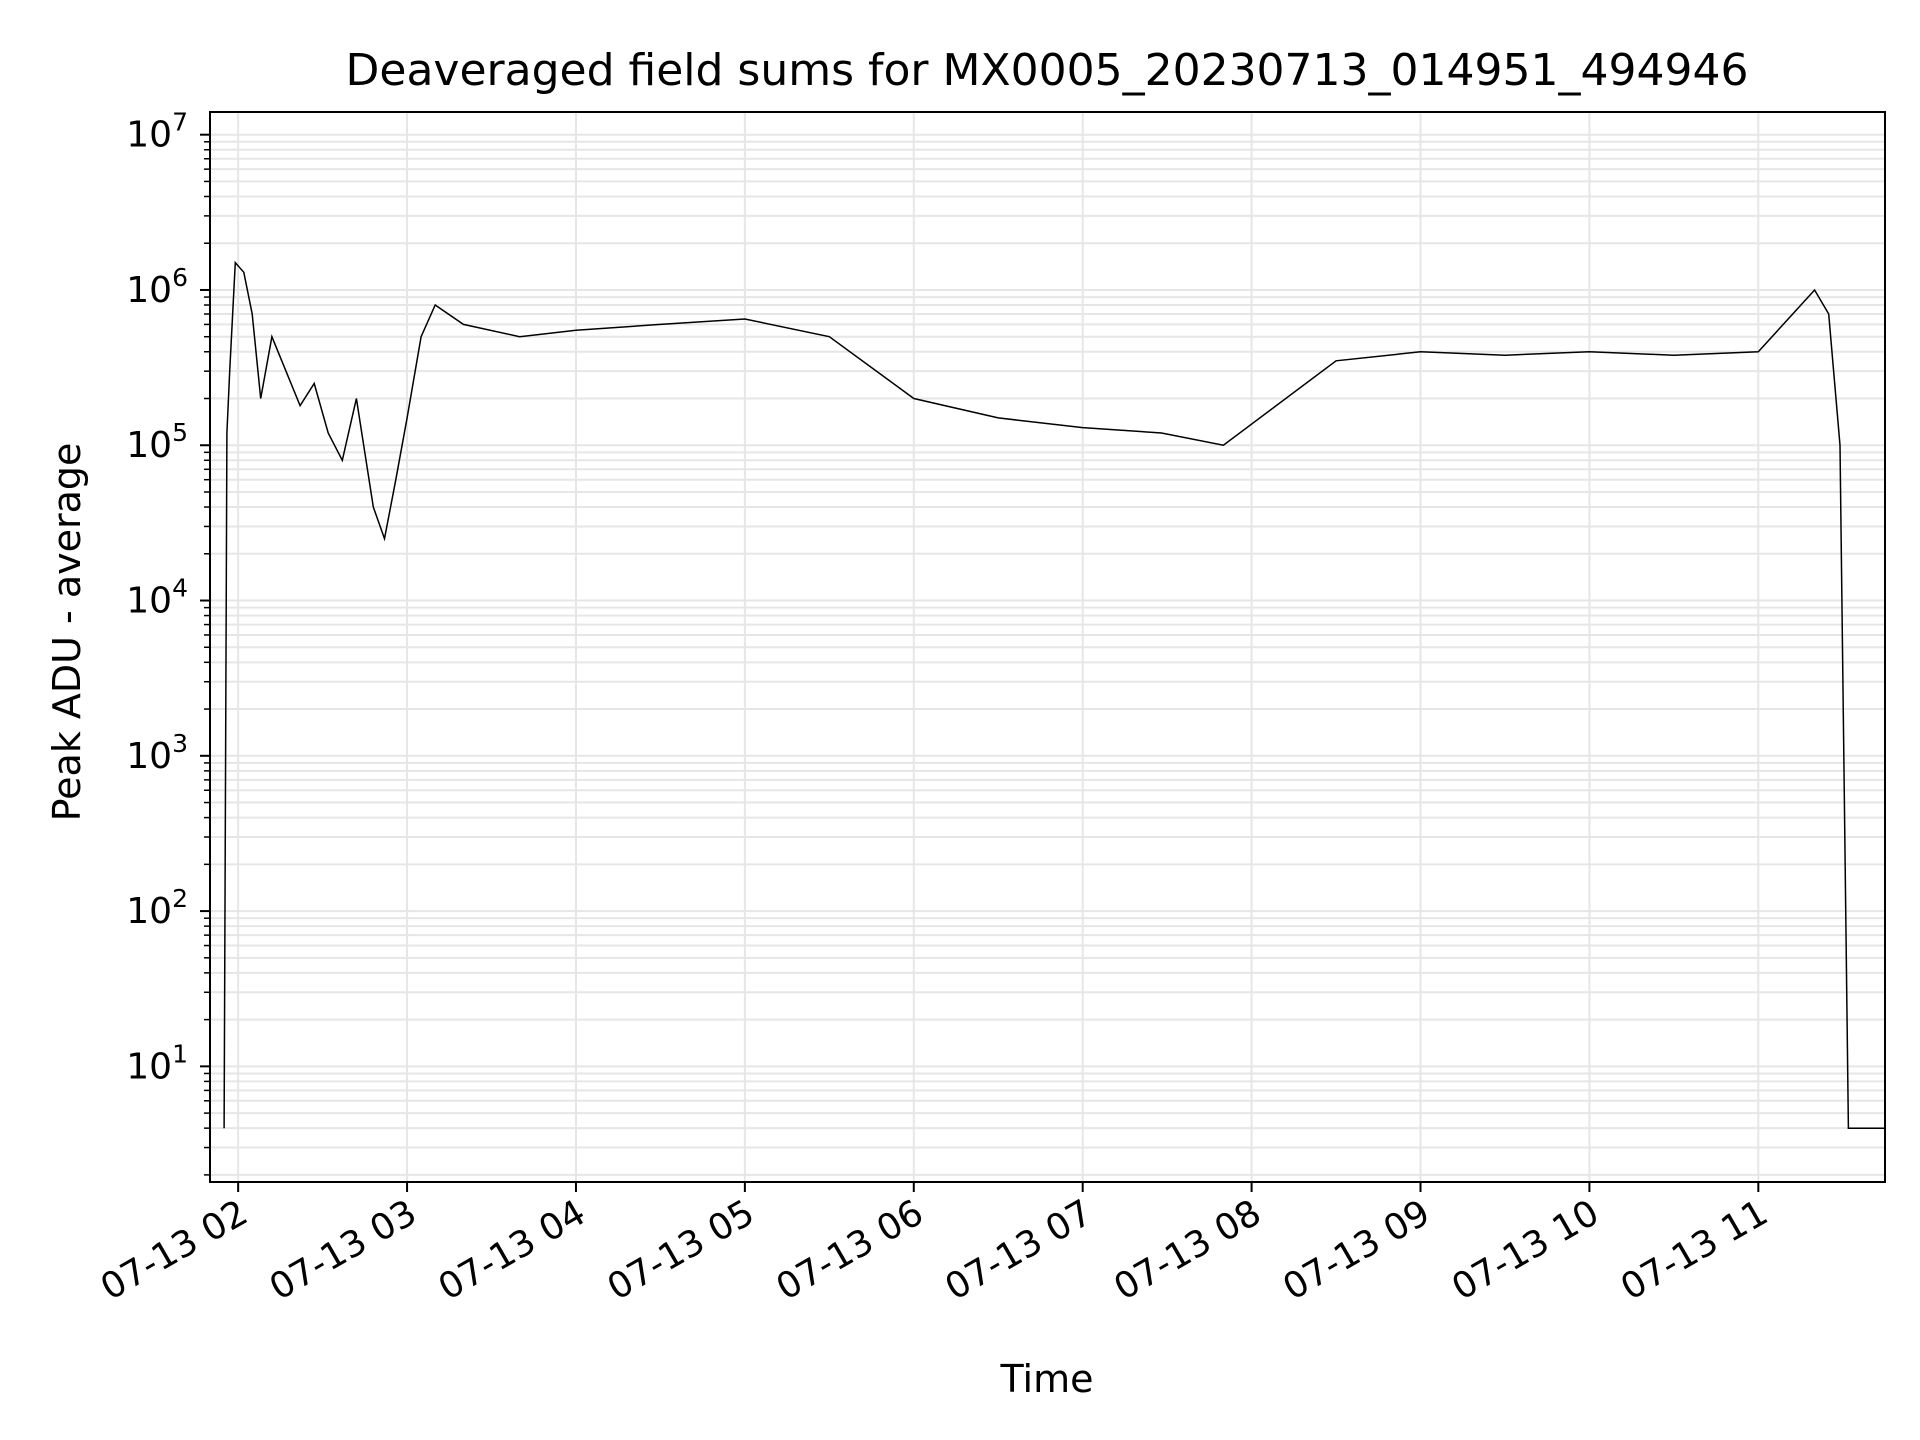 The image size is (1920, 1440). Describe the element at coordinates (1047, 1379) in the screenshot. I see `x-axis-label: Time` at that location.